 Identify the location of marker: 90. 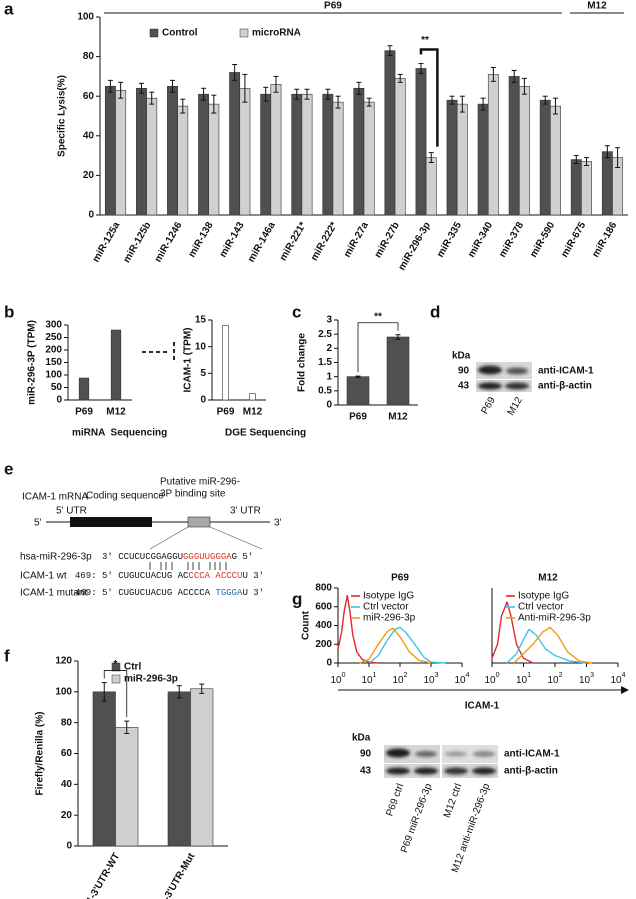
(366, 754).